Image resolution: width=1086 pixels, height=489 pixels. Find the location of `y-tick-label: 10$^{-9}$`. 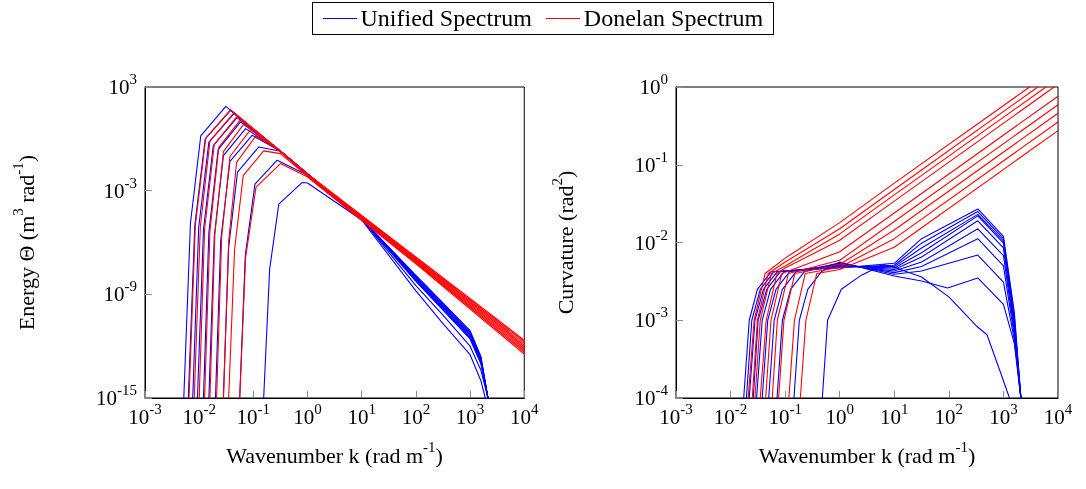

y-tick-label: 10$^{-9}$ is located at coordinates (120, 292).